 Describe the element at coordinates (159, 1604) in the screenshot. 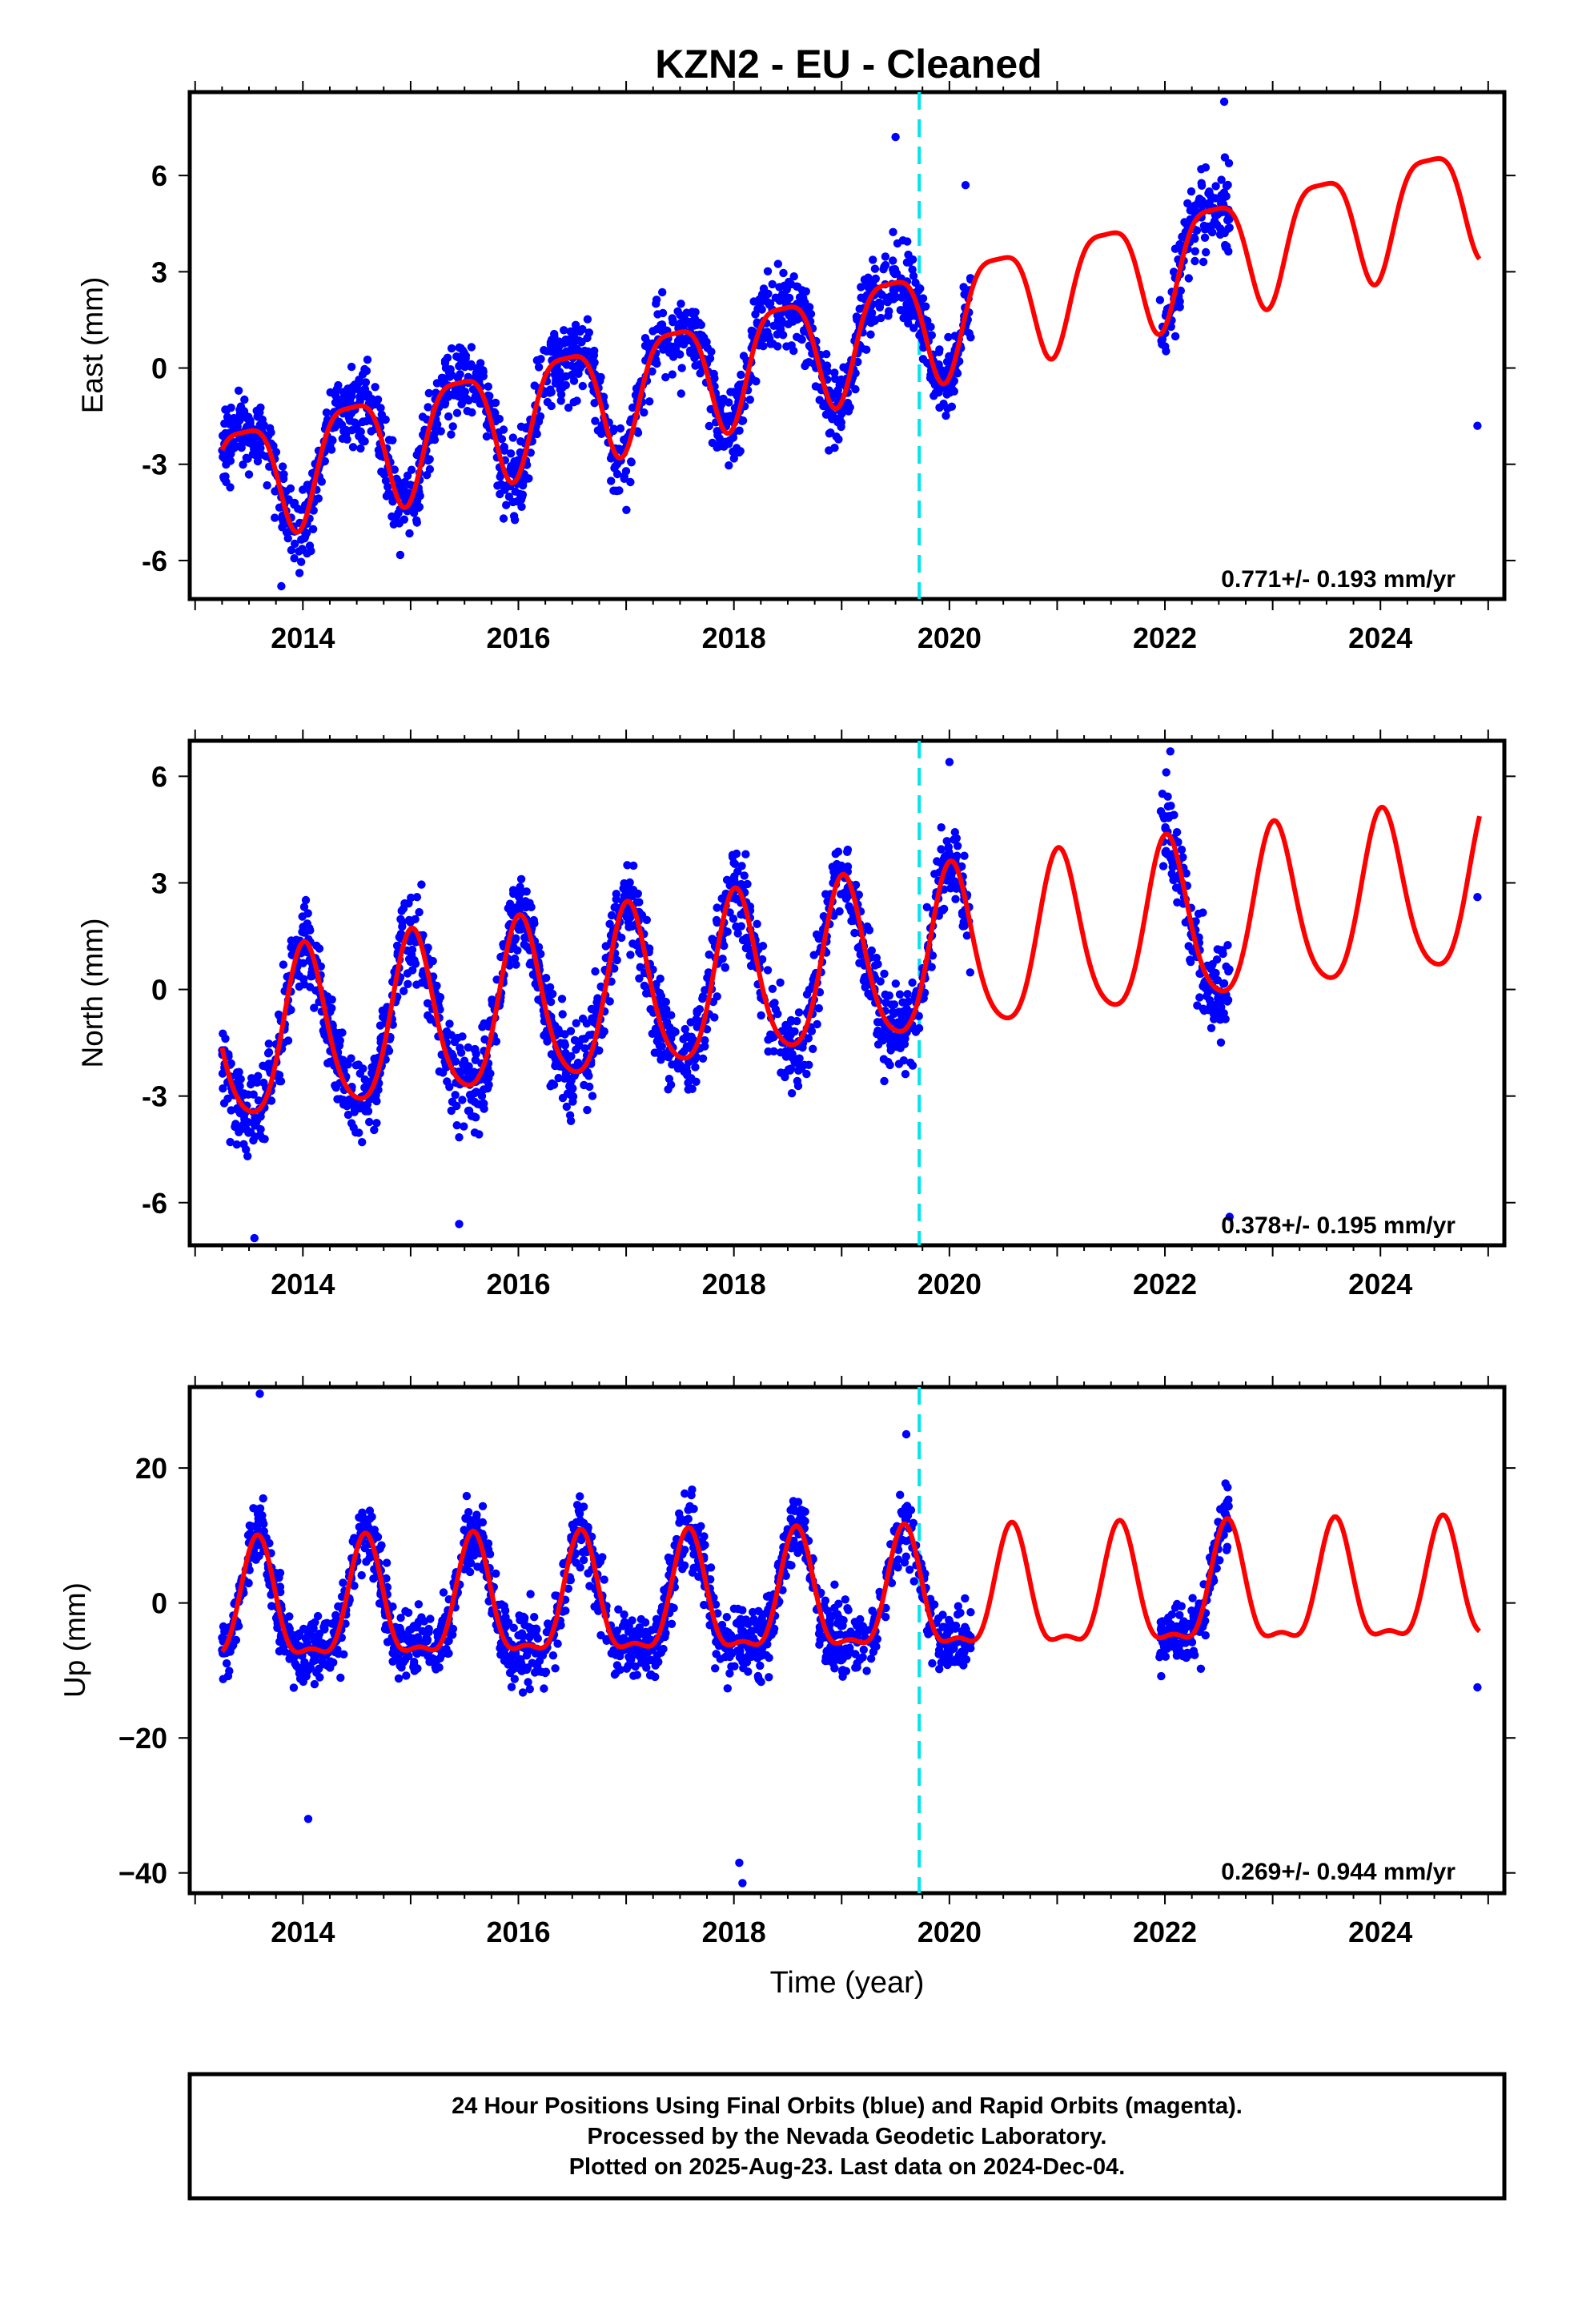

I see `y-tick-label: 0` at that location.